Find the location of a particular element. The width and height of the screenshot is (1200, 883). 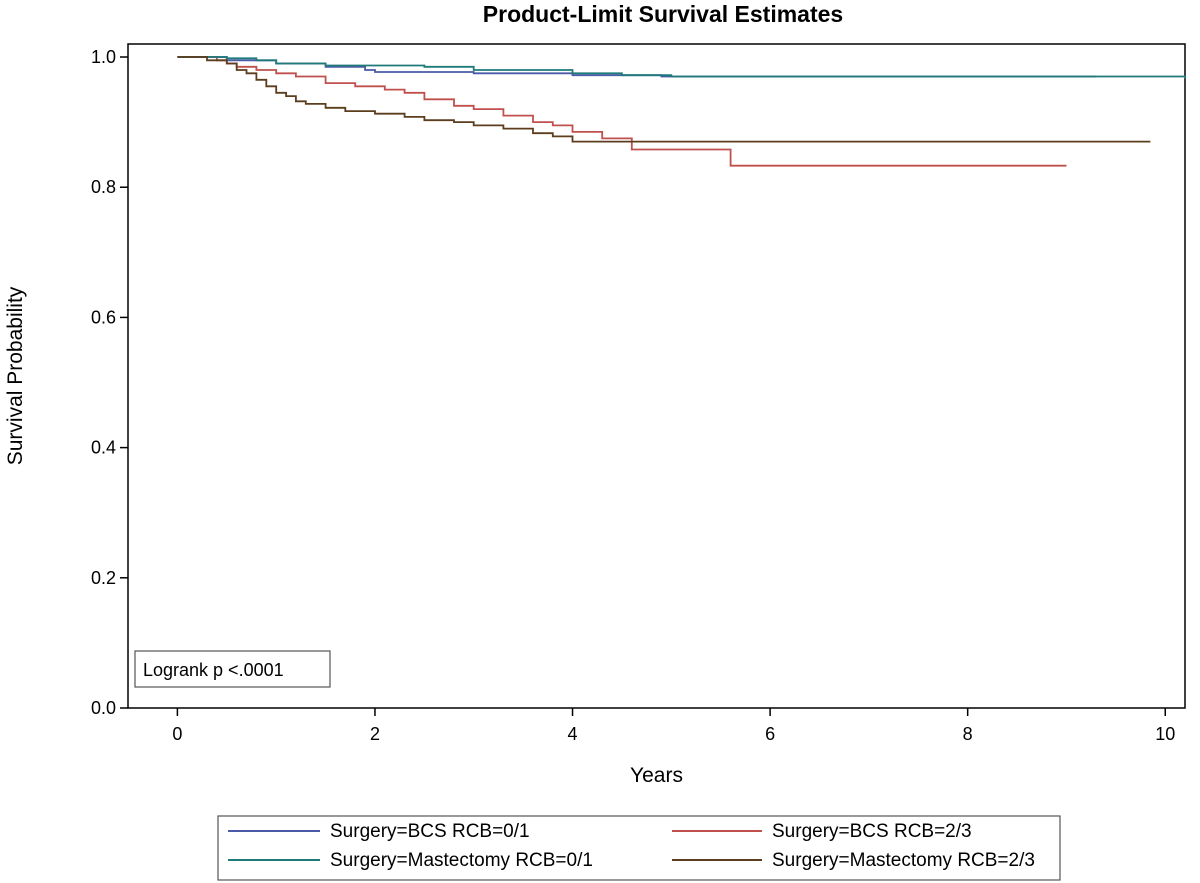

series-layer is located at coordinates (681, 111).